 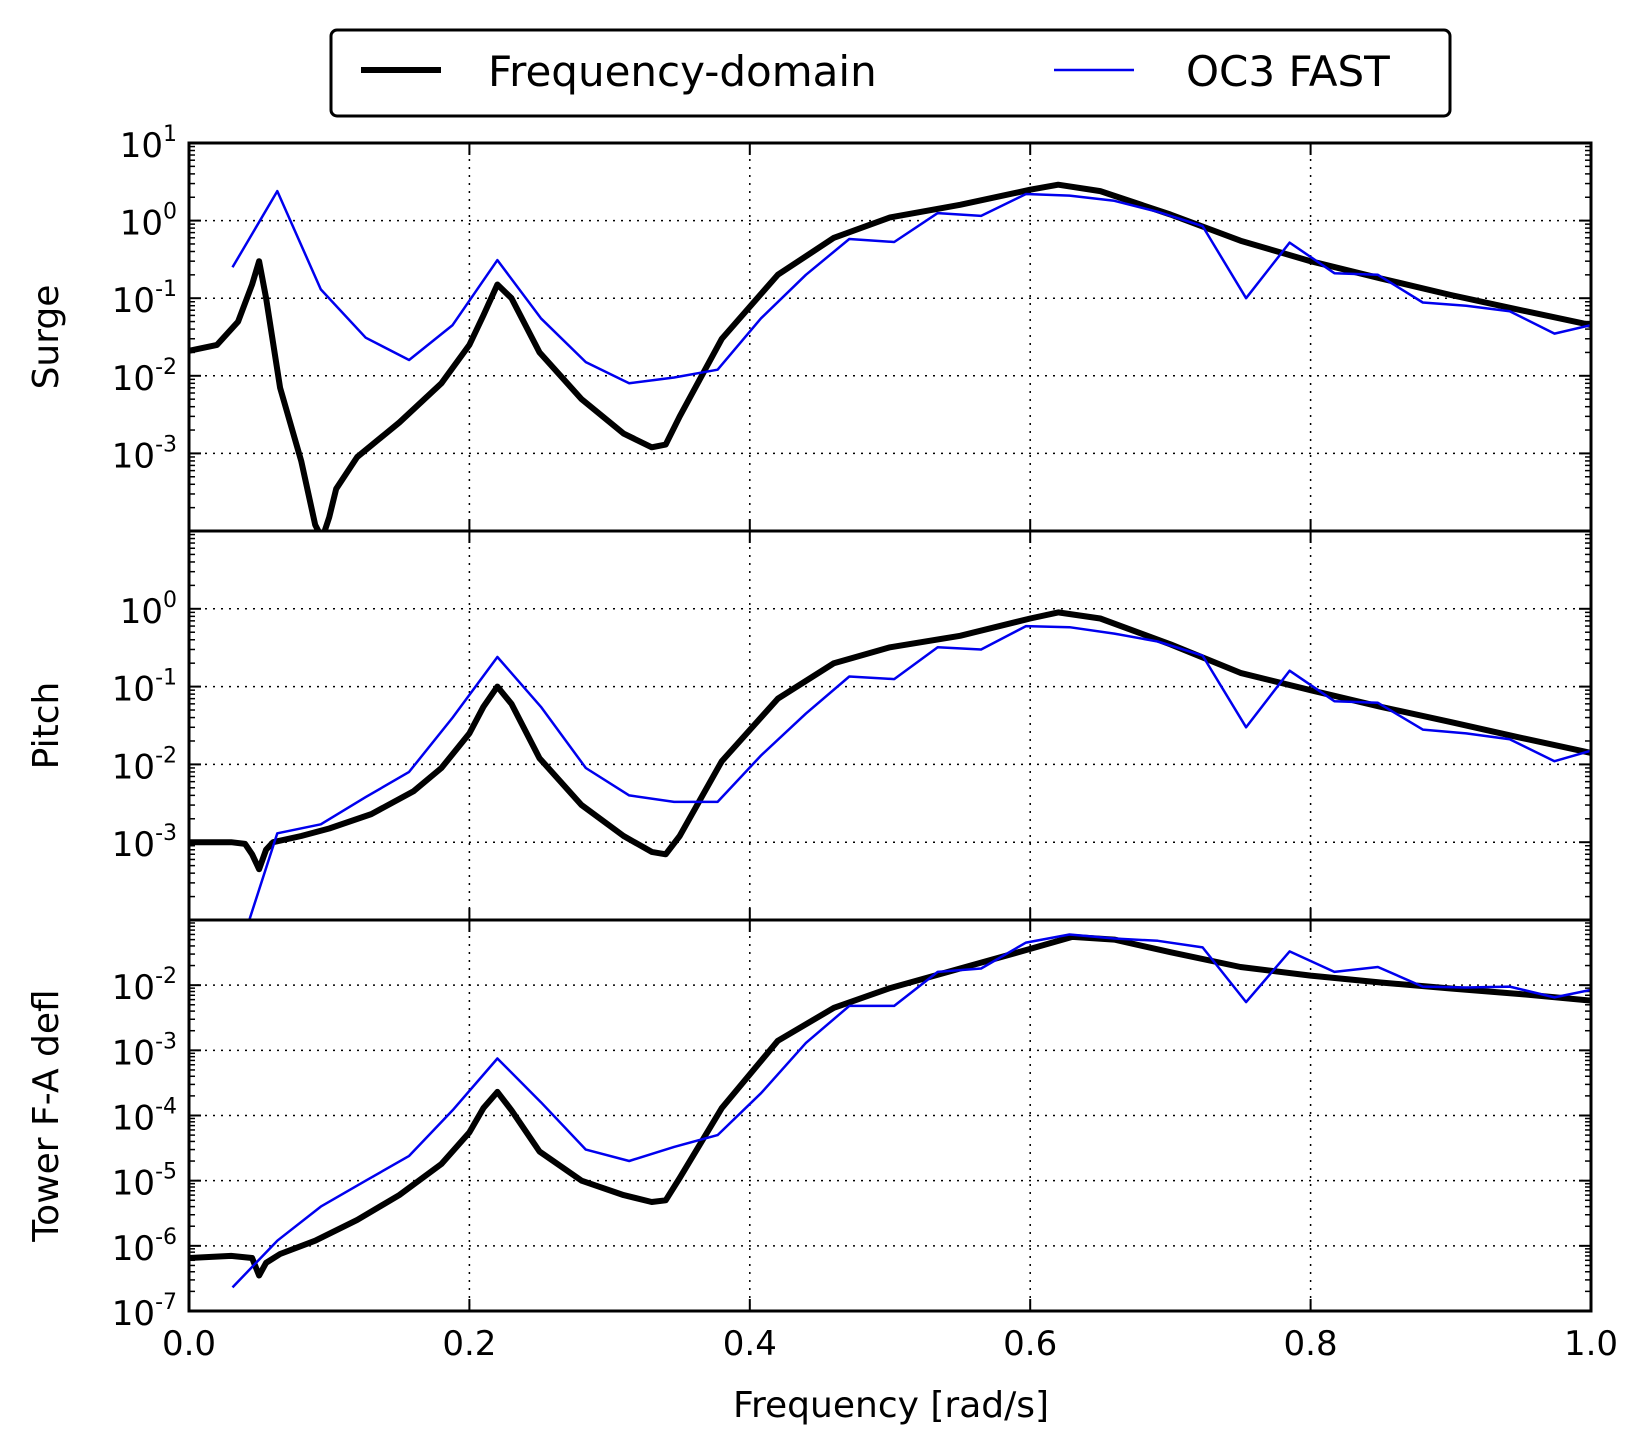 What do you see at coordinates (750, 1344) in the screenshot?
I see `x-tick-label: 0.4` at bounding box center [750, 1344].